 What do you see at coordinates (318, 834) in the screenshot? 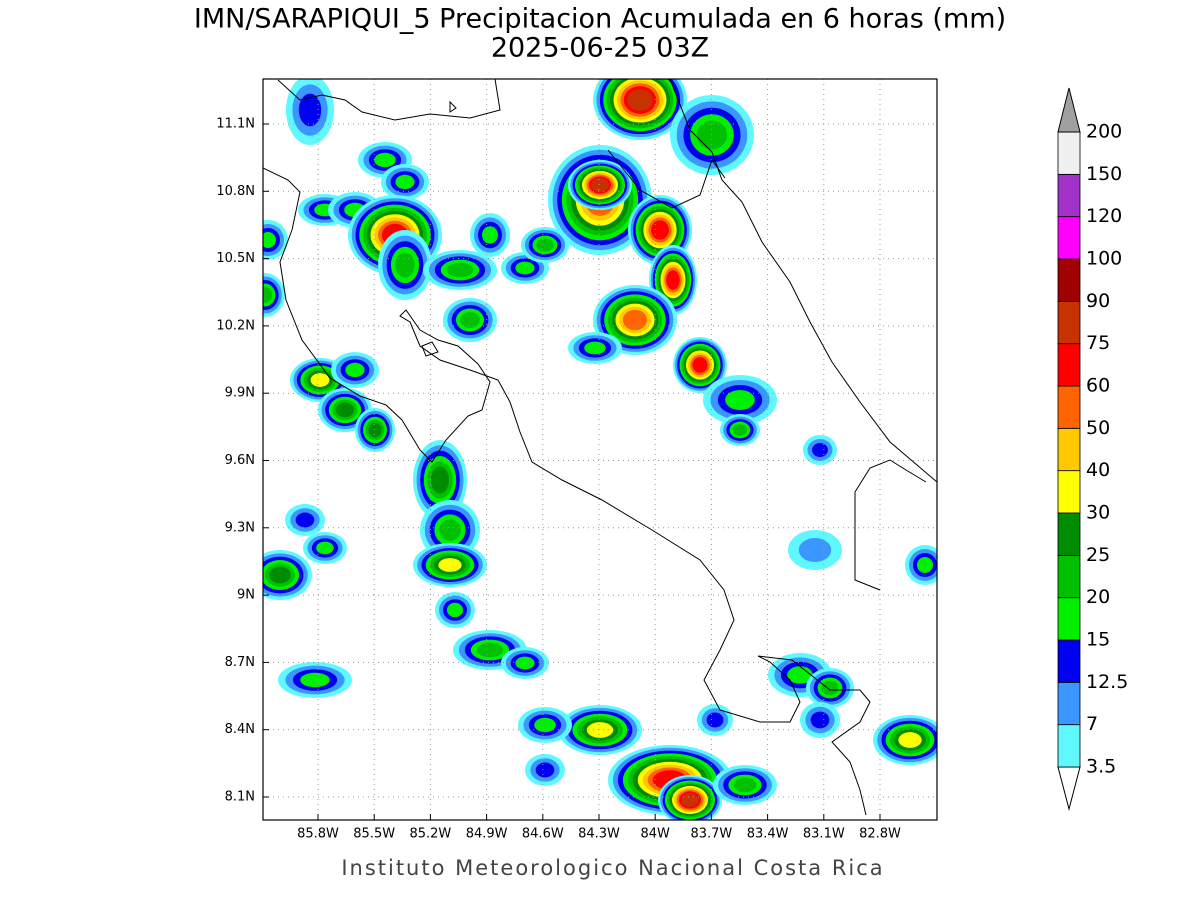
I see `lon-label: 85.8W` at bounding box center [318, 834].